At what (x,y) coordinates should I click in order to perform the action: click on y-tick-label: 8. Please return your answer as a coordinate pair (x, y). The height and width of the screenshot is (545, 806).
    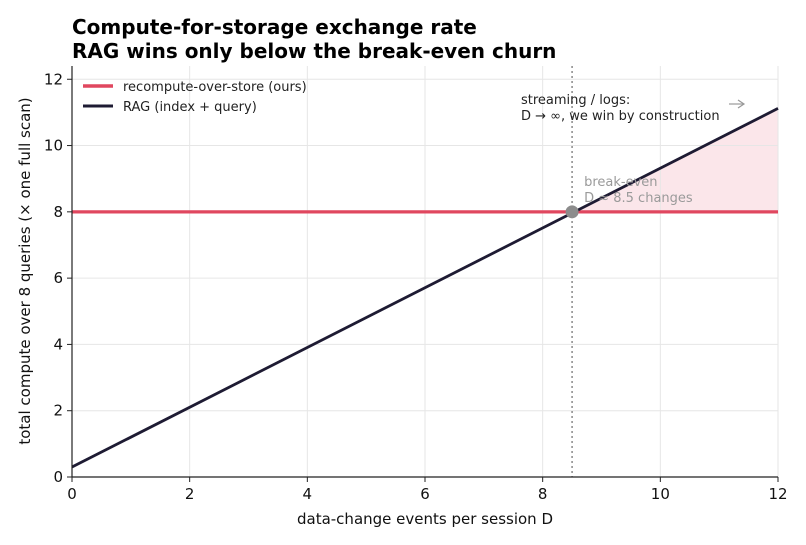
    Looking at the image, I should click on (58, 212).